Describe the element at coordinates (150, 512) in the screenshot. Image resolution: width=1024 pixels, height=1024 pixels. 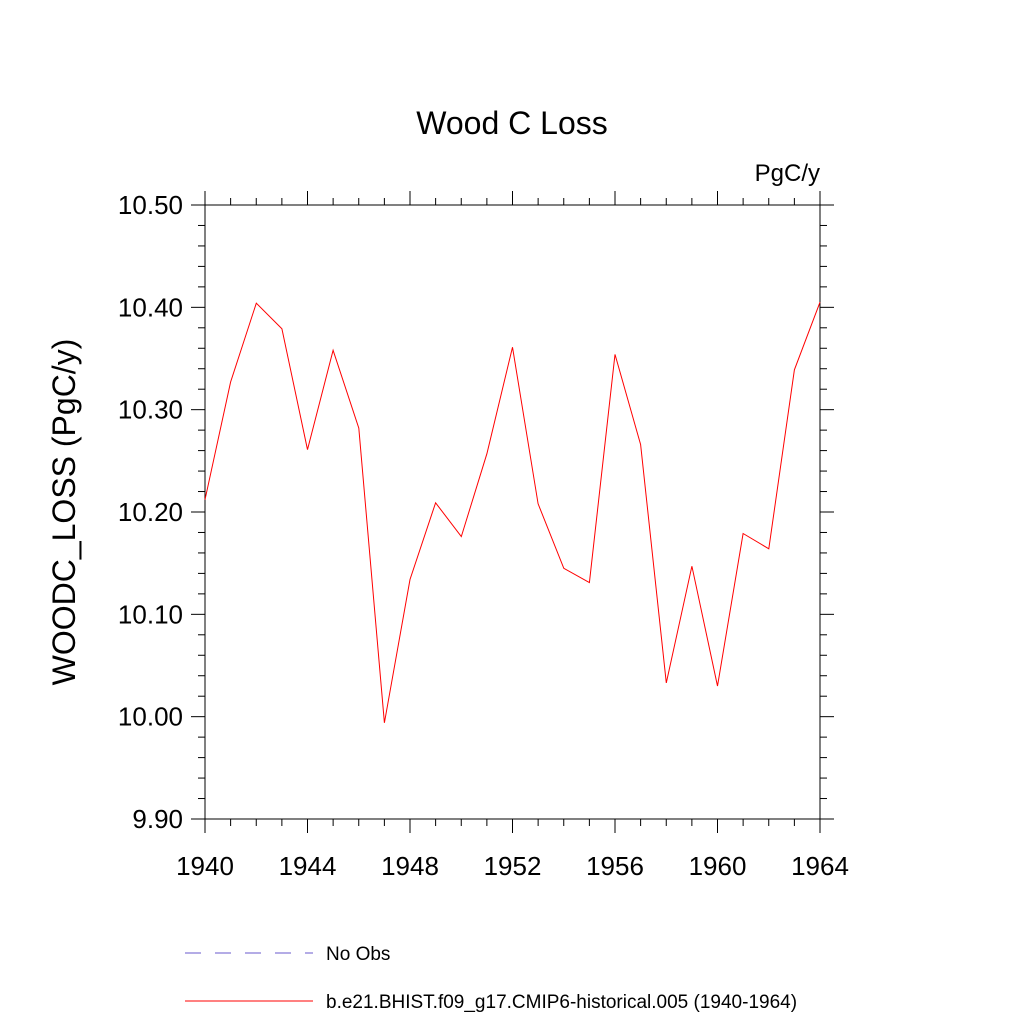
I see `y-tick-label: 10.20` at that location.